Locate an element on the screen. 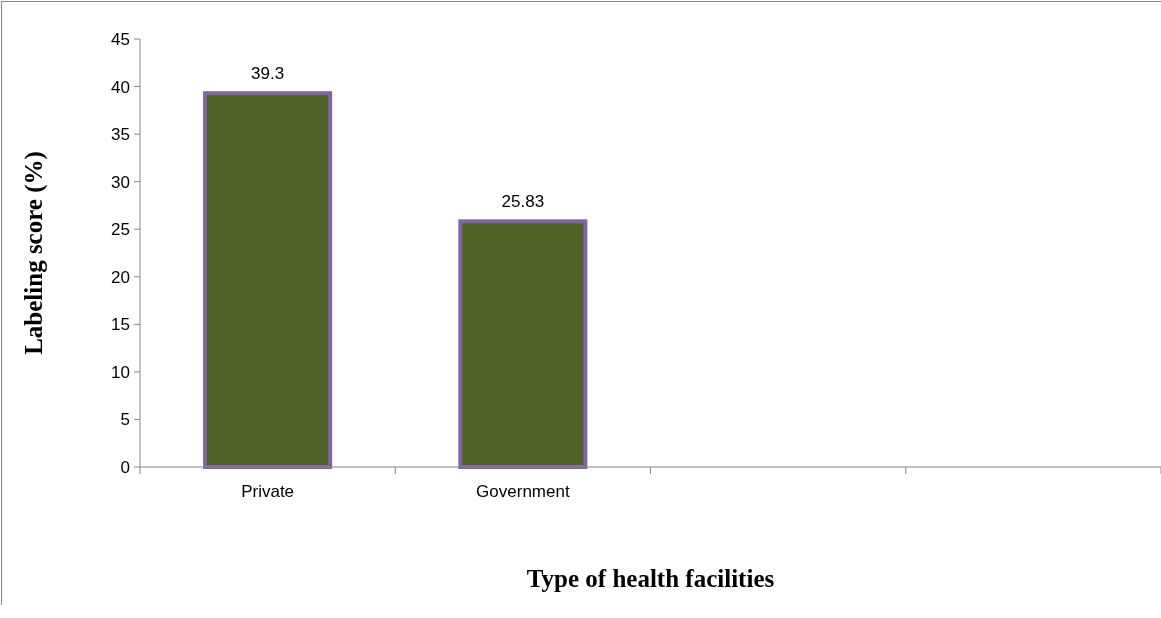  y-tick-label: 20 is located at coordinates (120, 277).